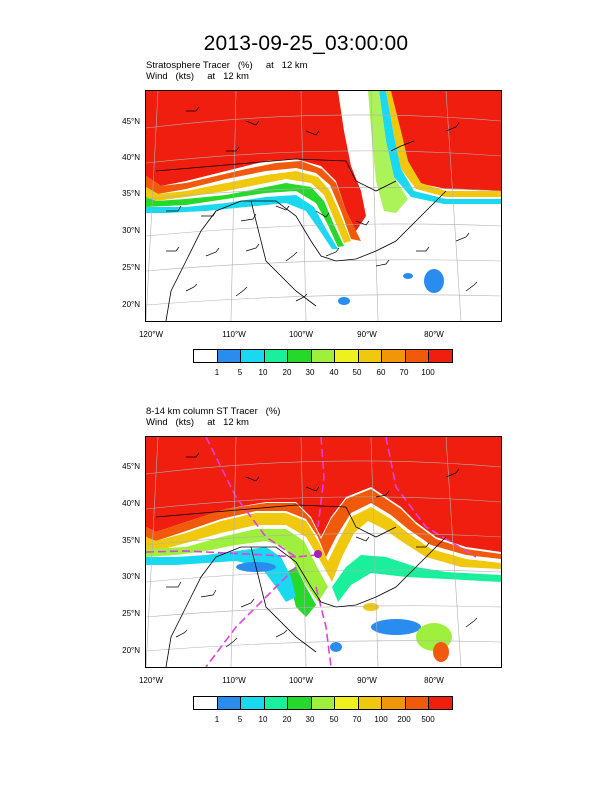 The width and height of the screenshot is (612, 792). What do you see at coordinates (131, 193) in the screenshot?
I see `panel1-lat-label: 35°N` at bounding box center [131, 193].